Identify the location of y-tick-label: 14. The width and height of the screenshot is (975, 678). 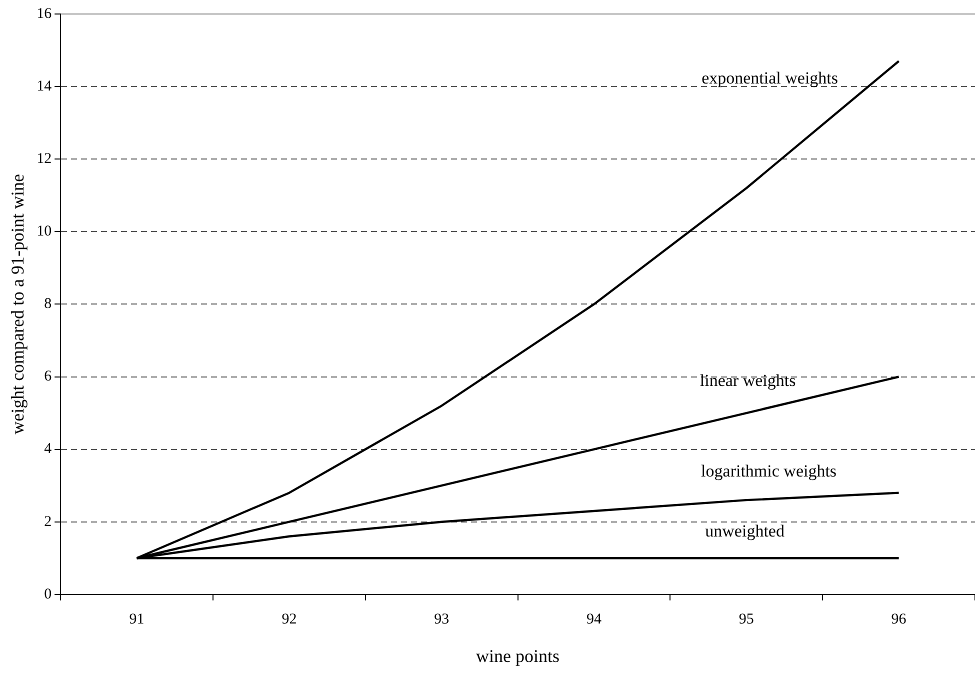
(44, 86).